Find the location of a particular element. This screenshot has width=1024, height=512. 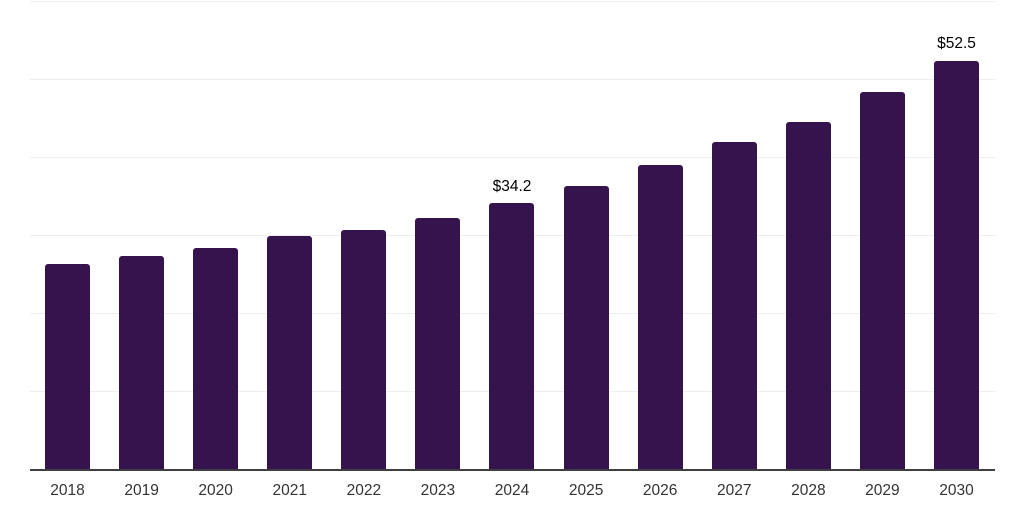

x-tick-label-2025: 2025 is located at coordinates (586, 490).